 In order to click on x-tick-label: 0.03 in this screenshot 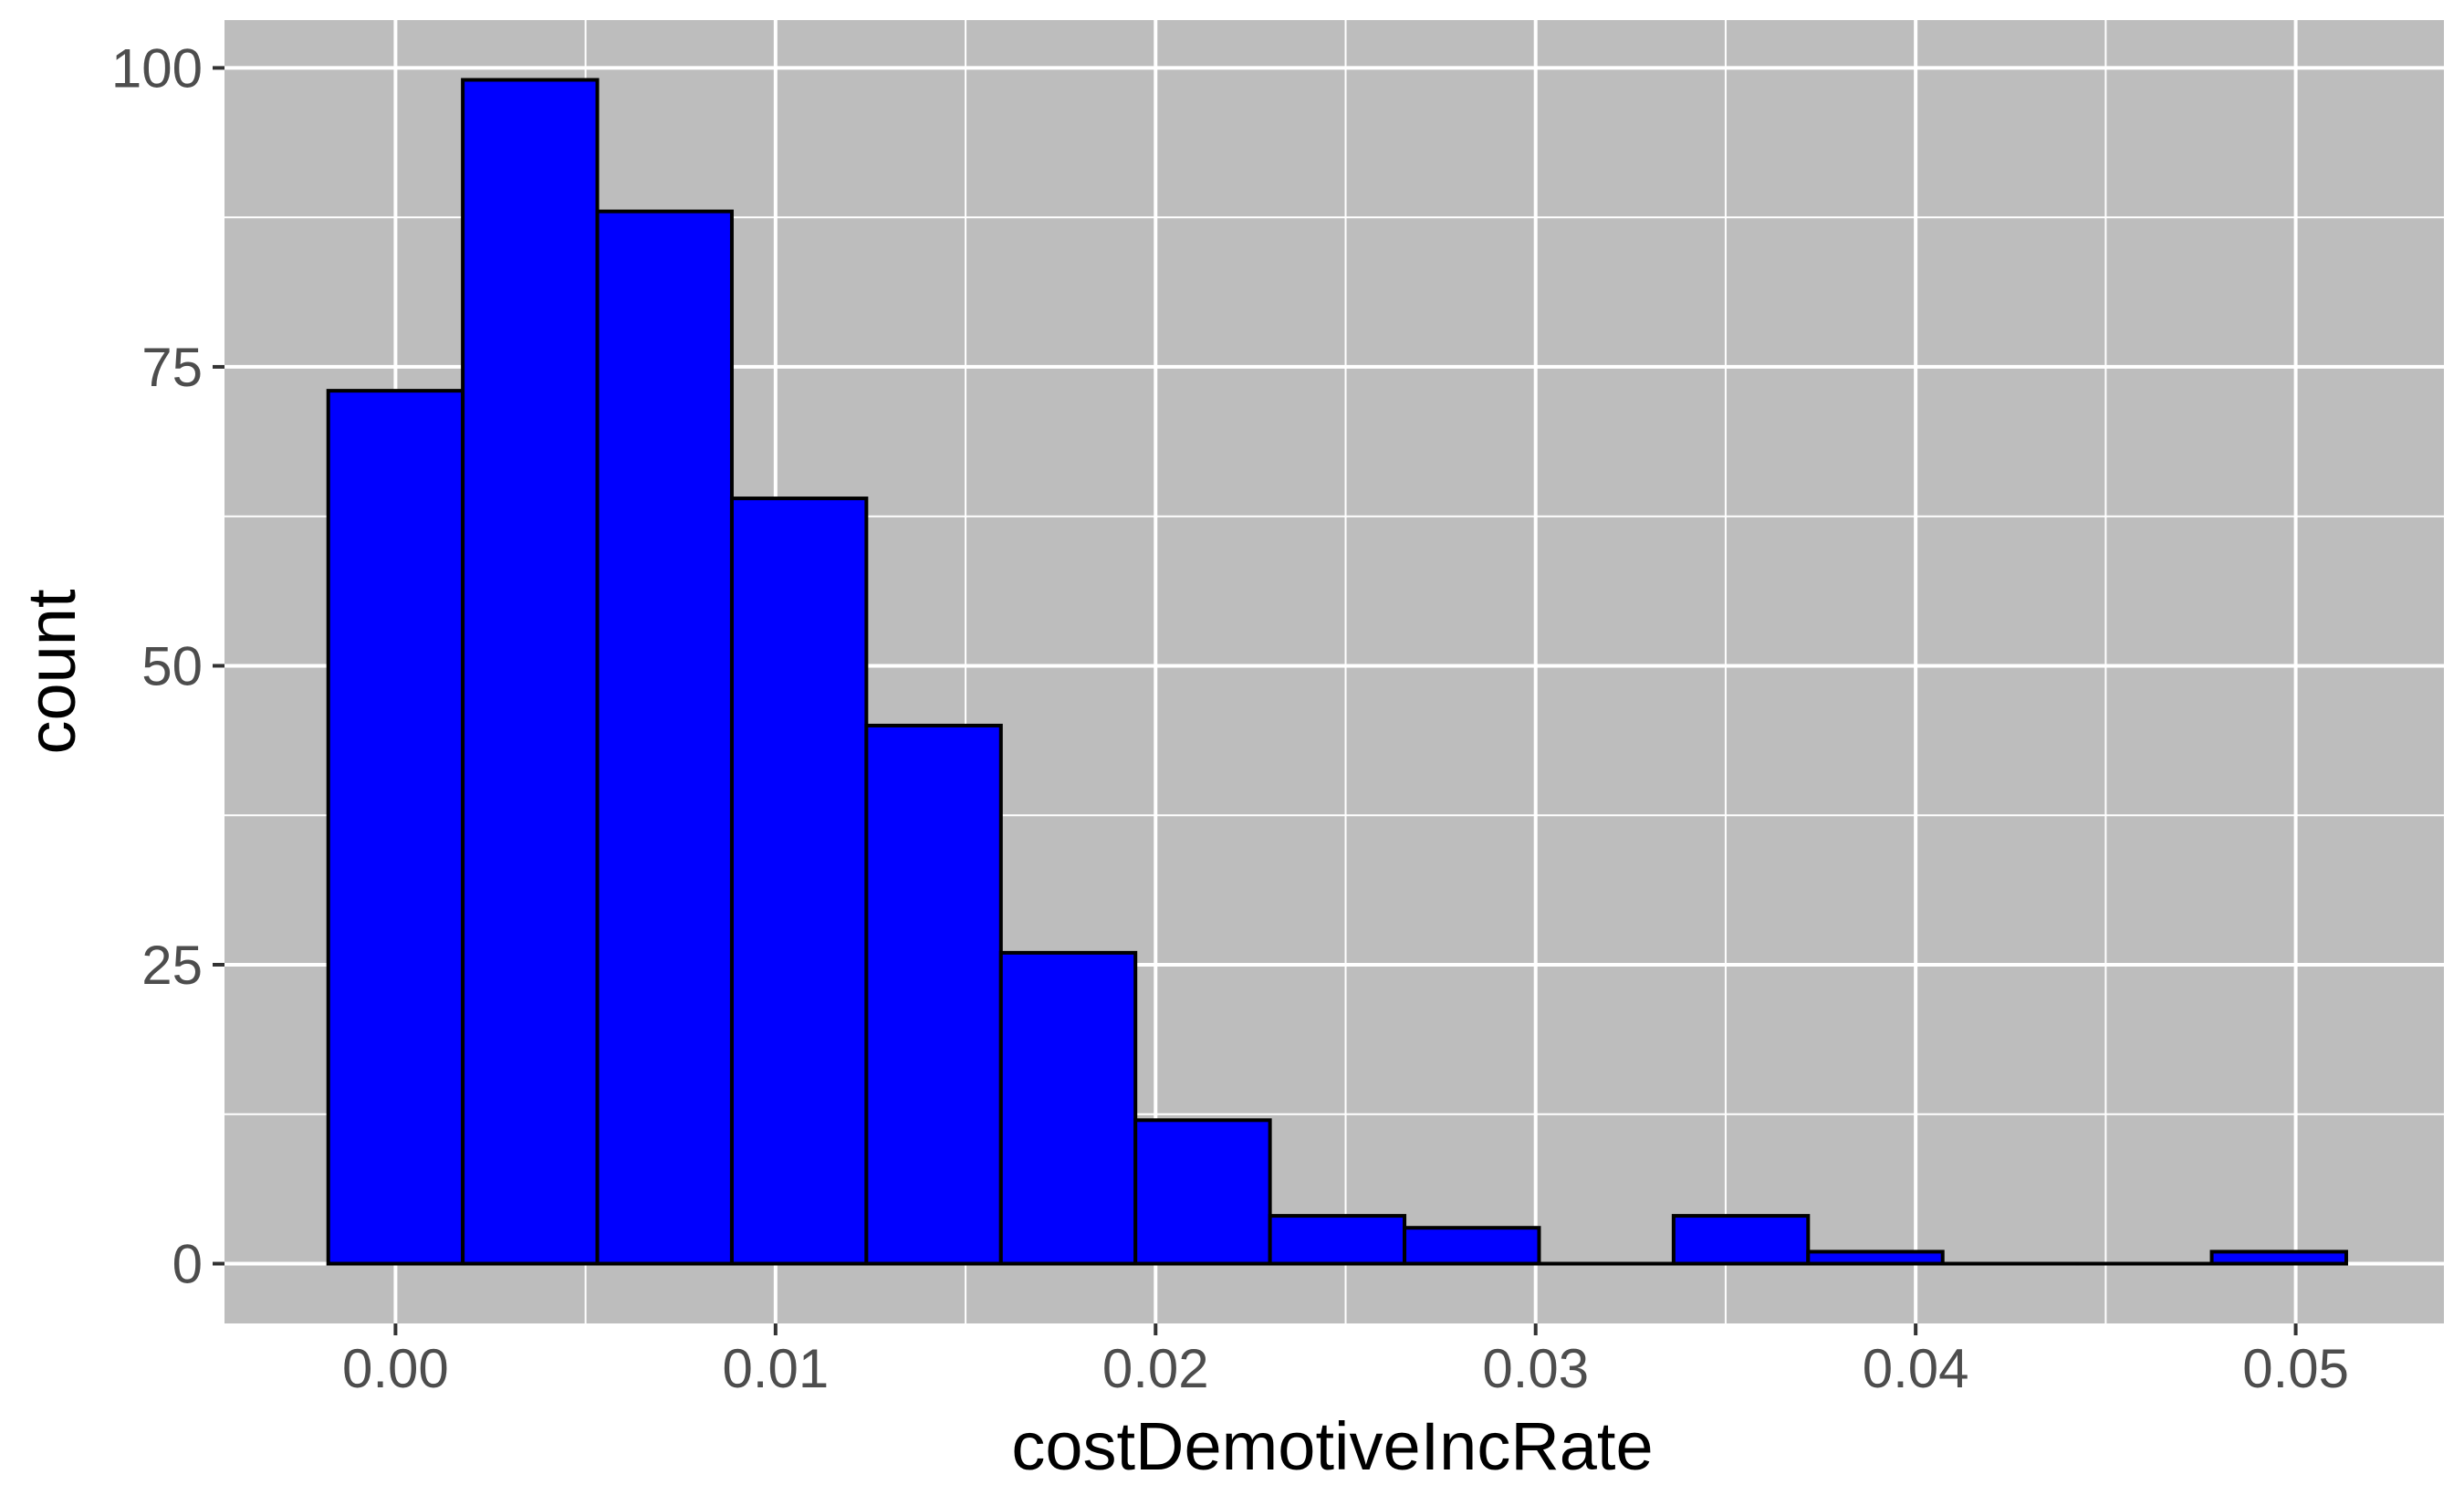, I will do `click(1535, 1368)`.